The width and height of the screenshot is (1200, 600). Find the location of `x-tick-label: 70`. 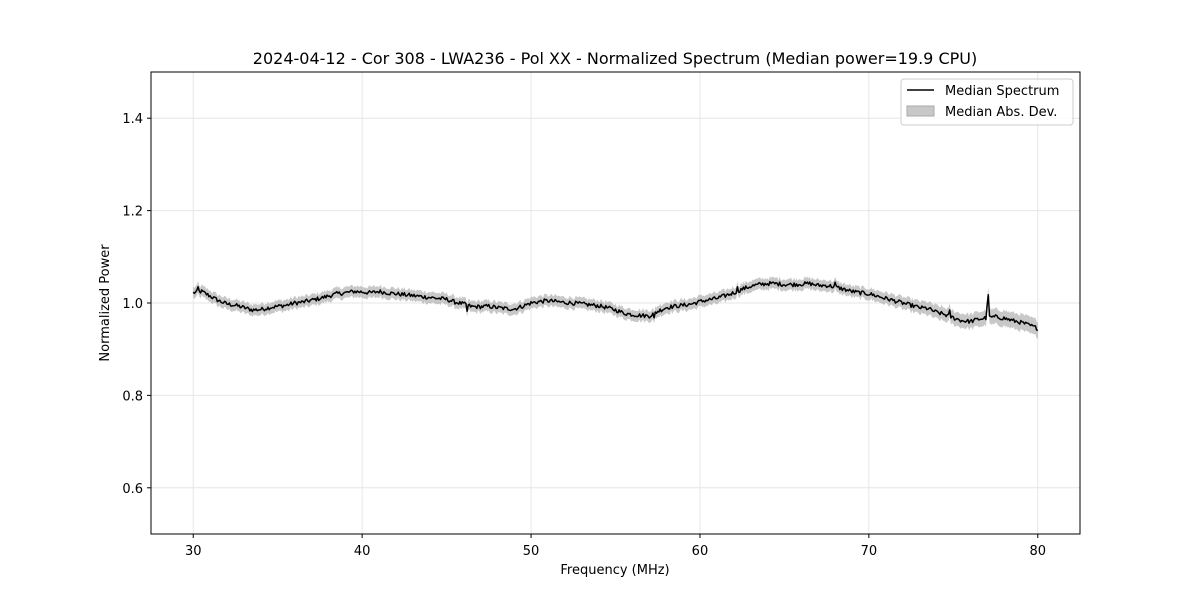

x-tick-label: 70 is located at coordinates (869, 551).